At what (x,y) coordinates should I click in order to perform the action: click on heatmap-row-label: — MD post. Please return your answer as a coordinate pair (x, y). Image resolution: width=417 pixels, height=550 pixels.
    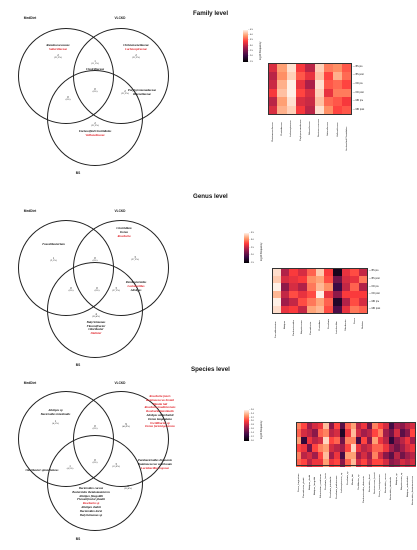
    Looking at the image, I should click on (374, 309).